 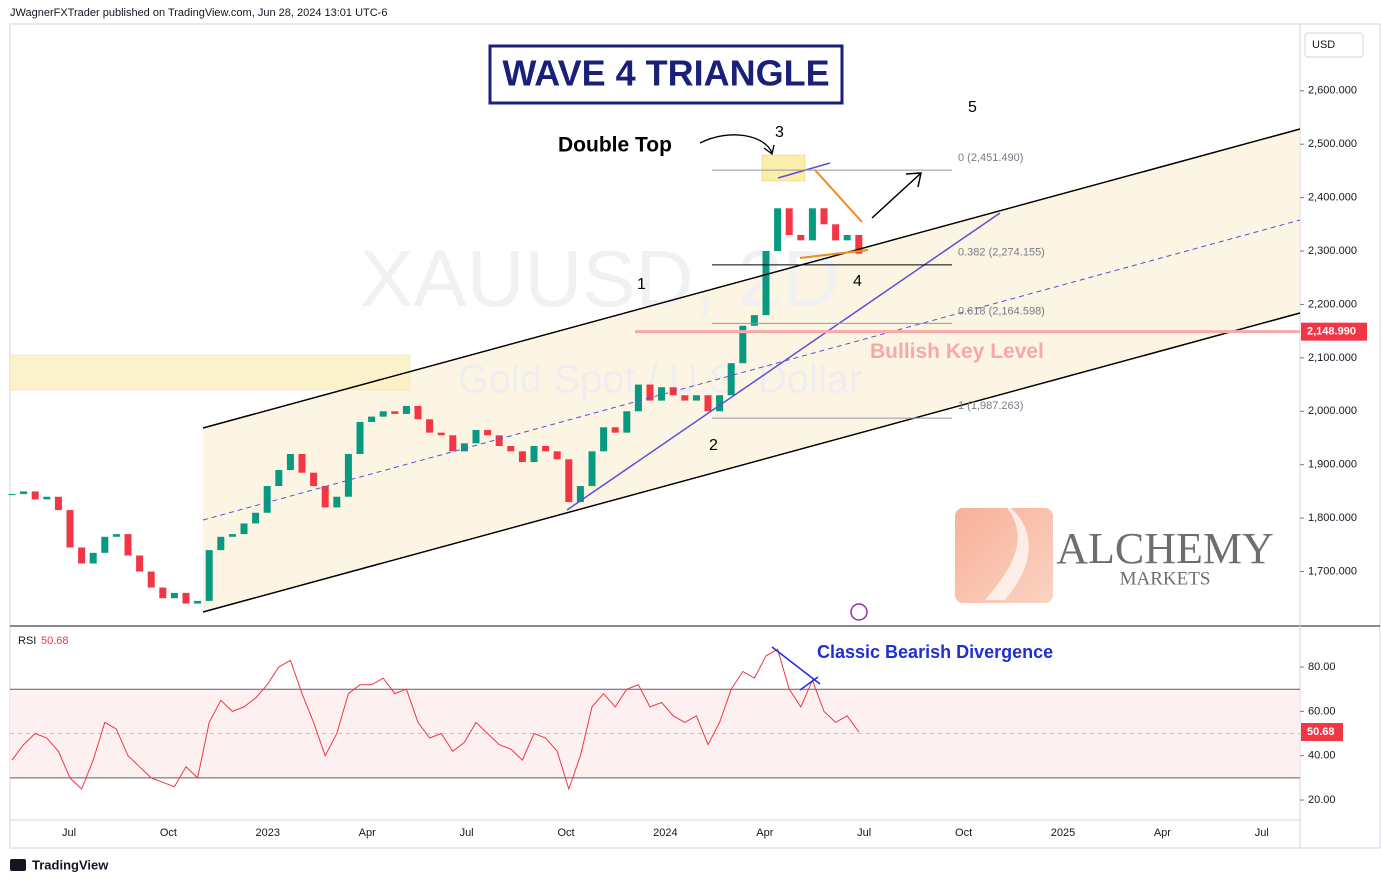 I want to click on brand-sub: MARKETS, so click(x=1165, y=578).